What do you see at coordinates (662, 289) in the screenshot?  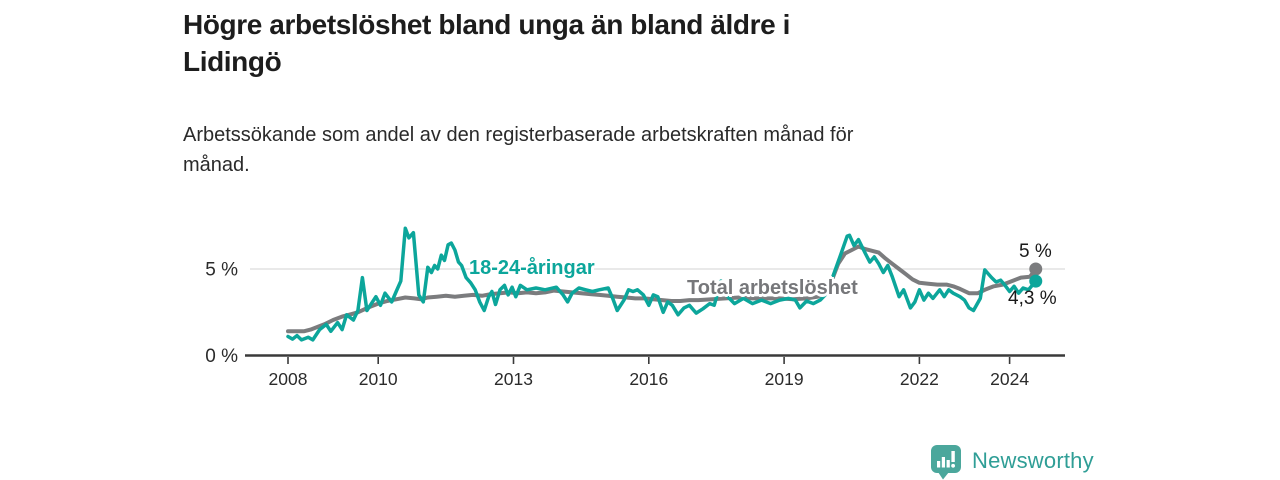 I see `series-line-total` at bounding box center [662, 289].